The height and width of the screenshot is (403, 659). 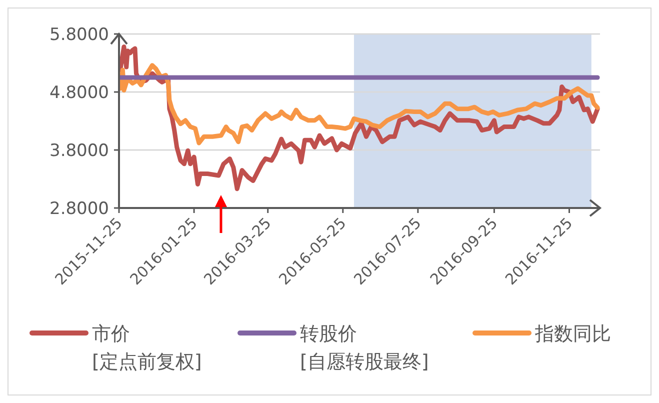 I want to click on y-tick-label: 3.8000, so click(x=79, y=151).